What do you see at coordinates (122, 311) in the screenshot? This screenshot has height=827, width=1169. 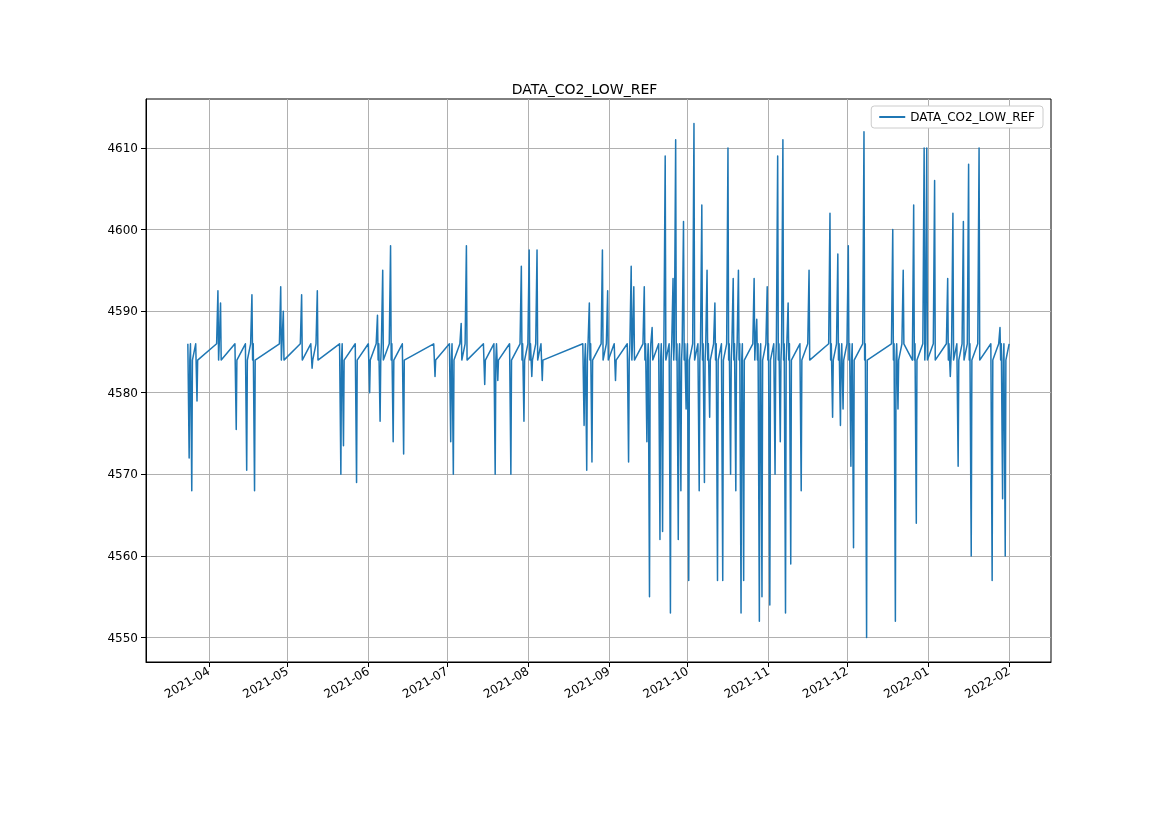 I see `y-tick-label: 4590` at bounding box center [122, 311].